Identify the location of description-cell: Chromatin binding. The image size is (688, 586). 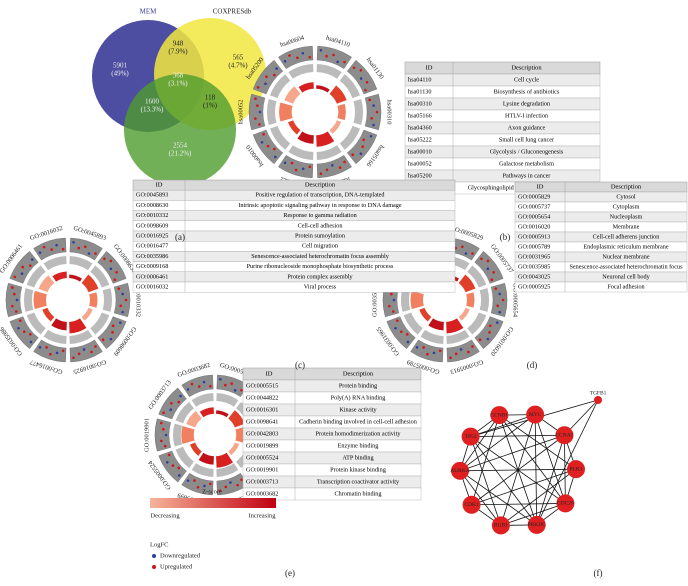
(358, 493).